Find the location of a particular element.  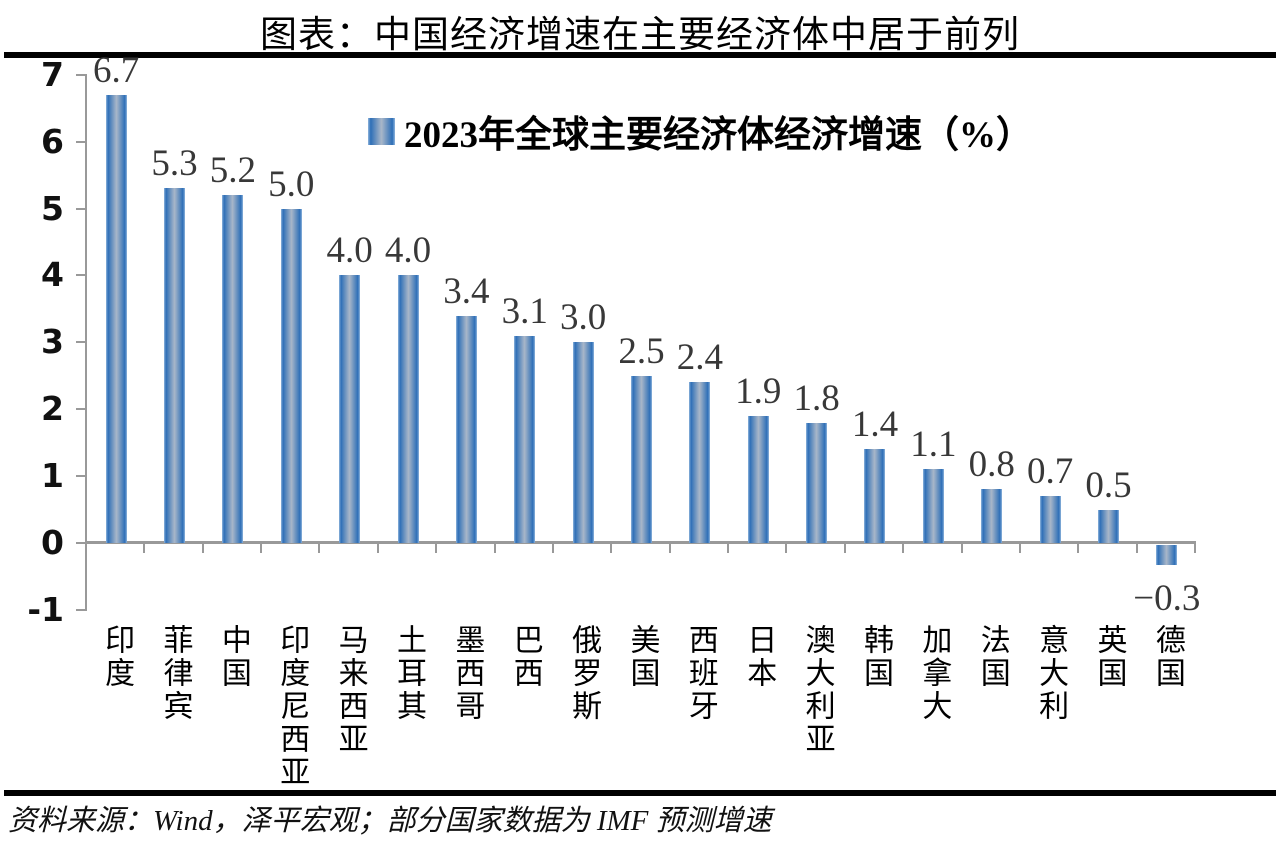

y-axis-tick-label: 0 is located at coordinates (52, 542).